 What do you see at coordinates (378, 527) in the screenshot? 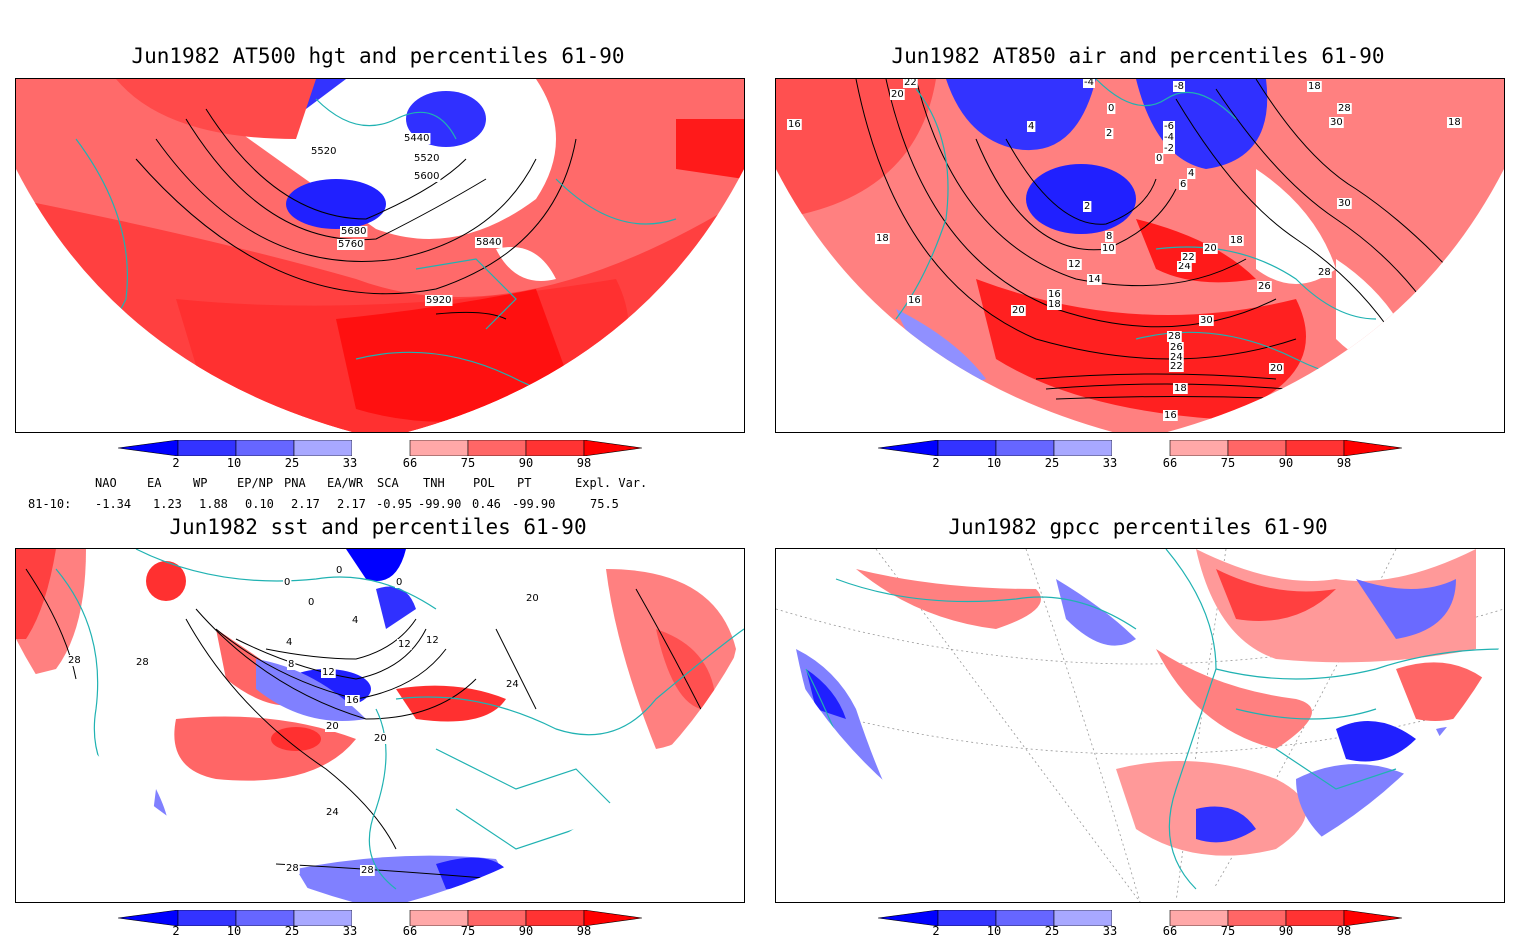
I see `panel-title-sst: Jun1982 sst and percentiles 61-90` at bounding box center [378, 527].